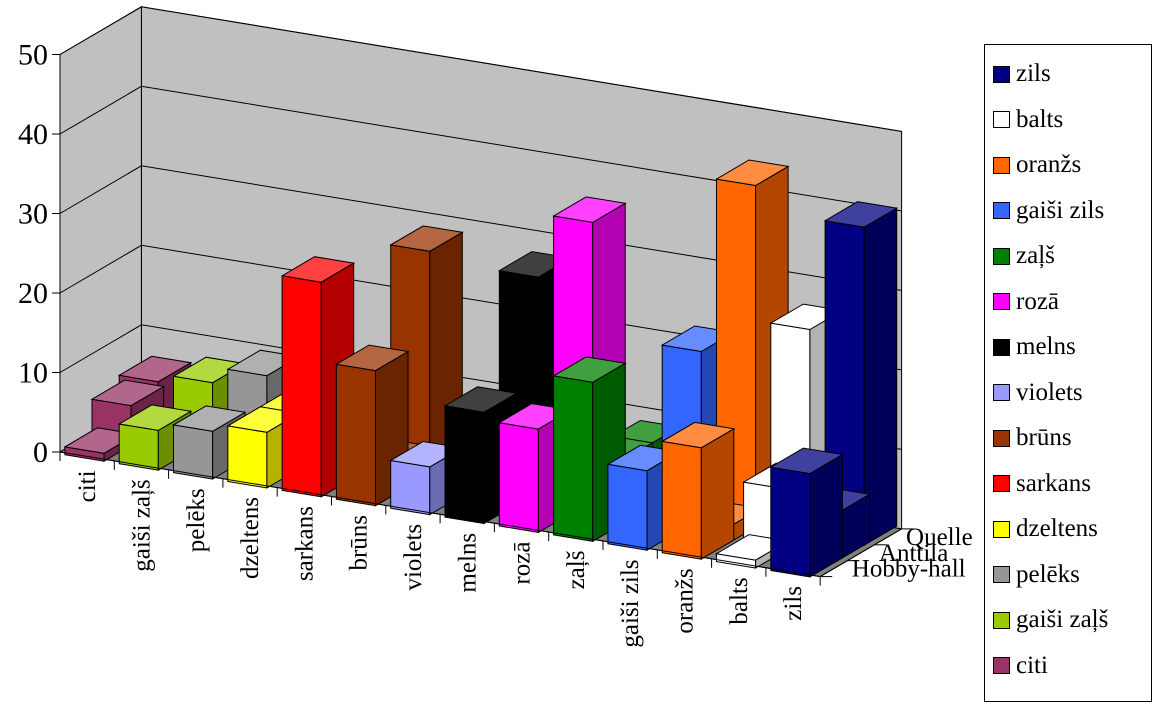 This screenshot has width=1154, height=702. I want to click on legend-label: pelēks, so click(1048, 574).